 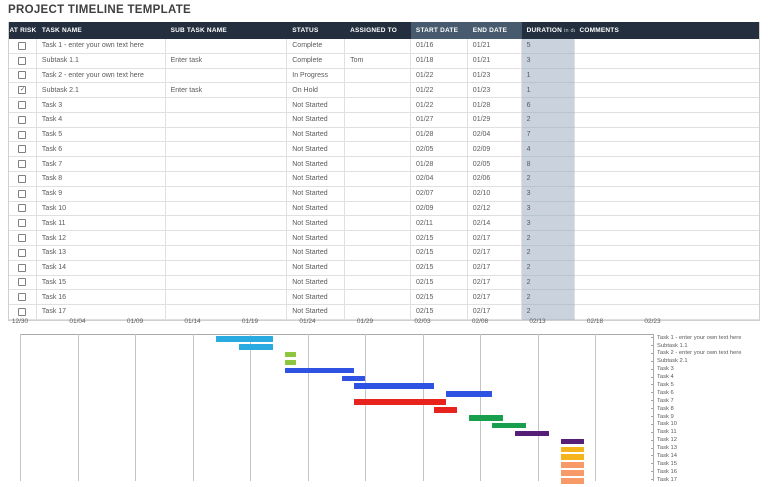 I want to click on cell-start: 01/18, so click(x=439, y=61).